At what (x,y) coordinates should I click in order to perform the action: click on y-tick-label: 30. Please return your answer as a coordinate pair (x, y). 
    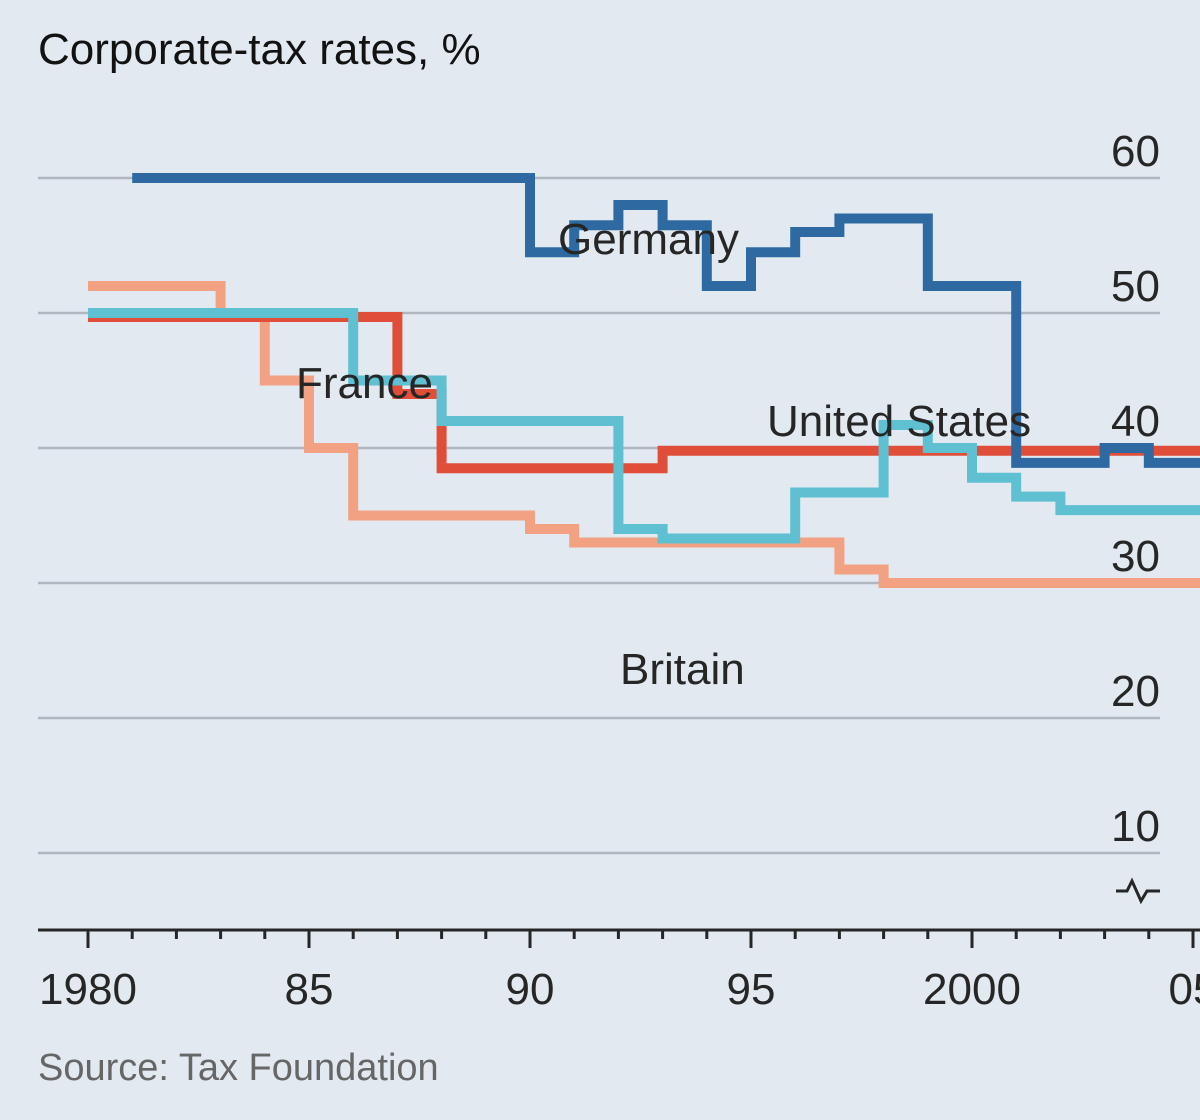
    Looking at the image, I should click on (1135, 556).